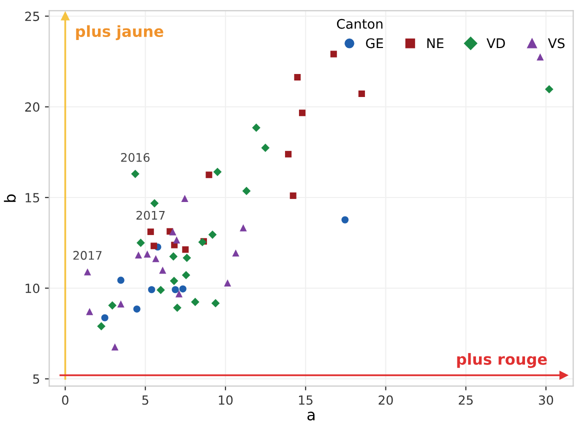  I want to click on legend-label: VD, so click(495, 43).